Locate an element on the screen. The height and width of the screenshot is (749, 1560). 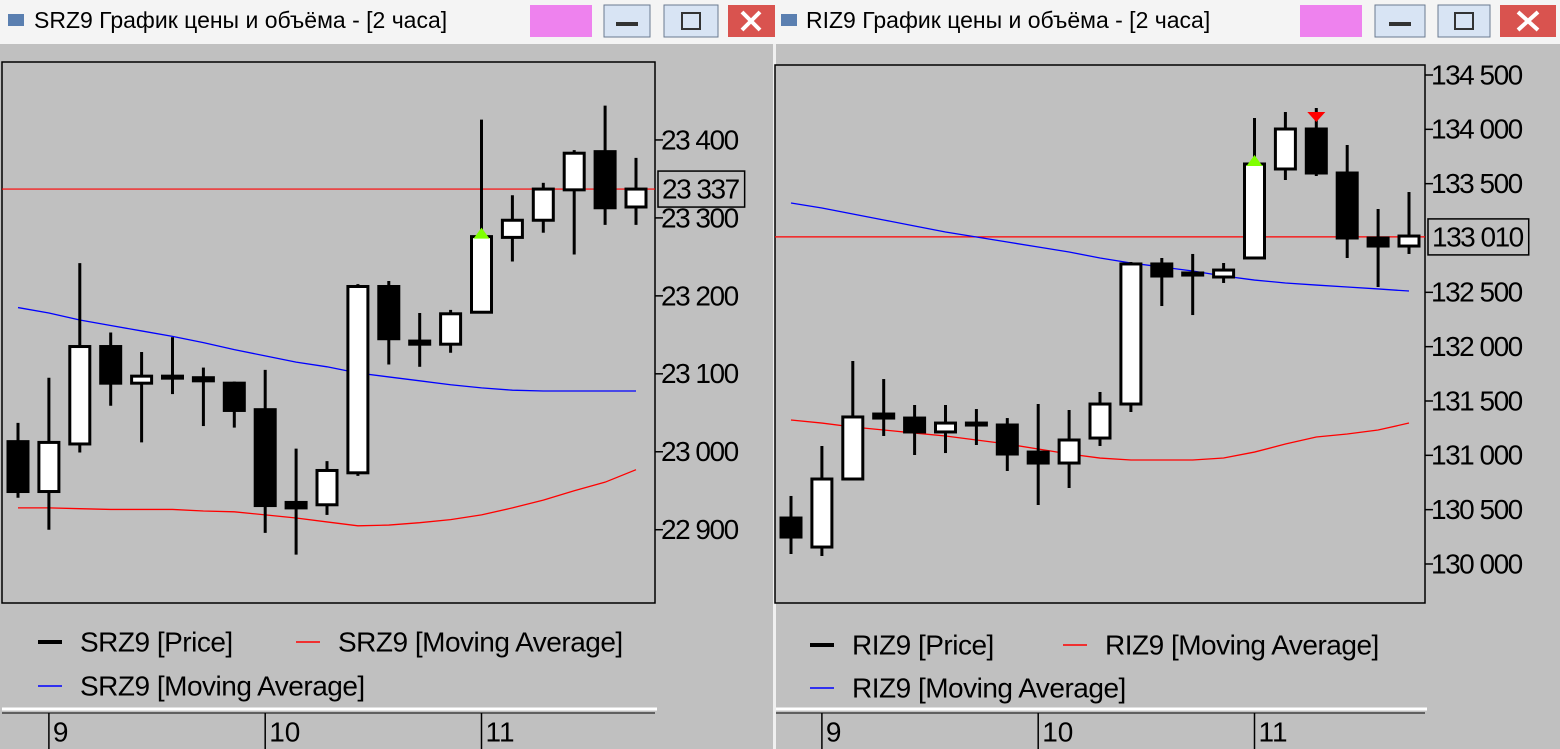
legend-label: SRZ9 [Price] is located at coordinates (156, 641).